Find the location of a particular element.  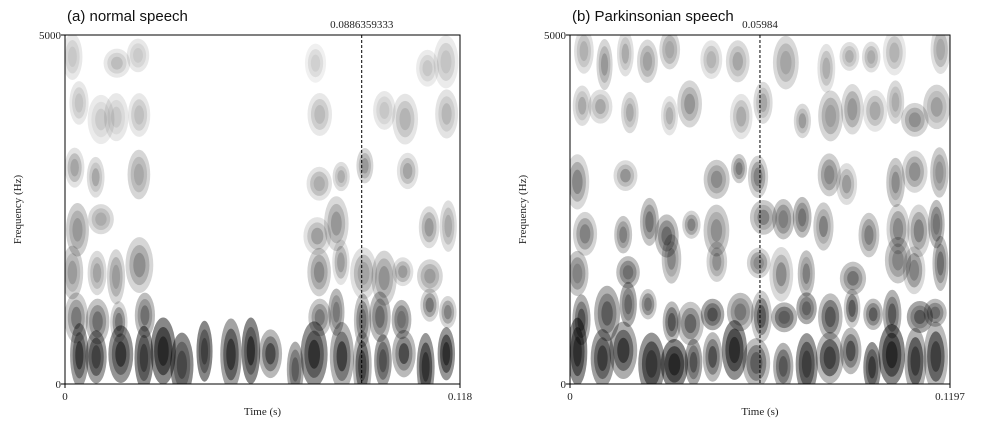

x-tick-label: 0 is located at coordinates (570, 397).